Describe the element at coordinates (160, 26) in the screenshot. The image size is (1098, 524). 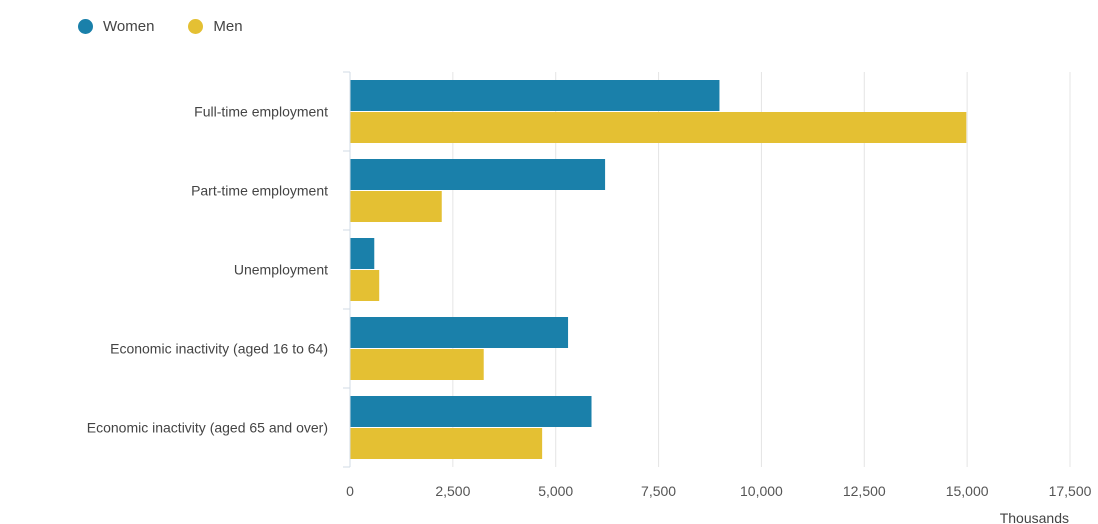
I see `legend: Women Men` at that location.